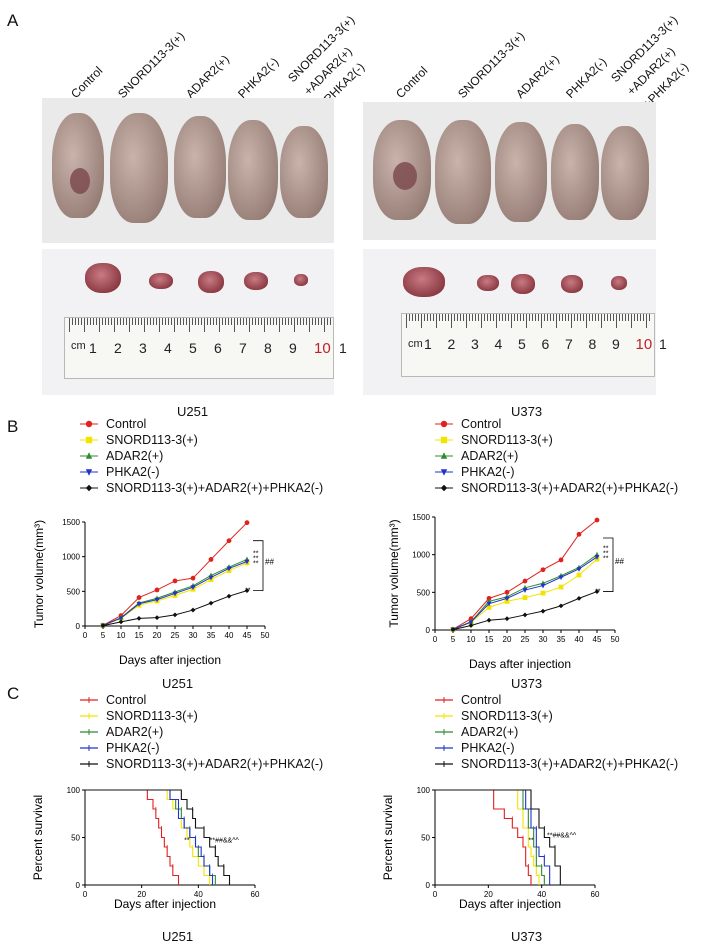 The image size is (708, 949). I want to click on ruler-number: 8, so click(268, 348).